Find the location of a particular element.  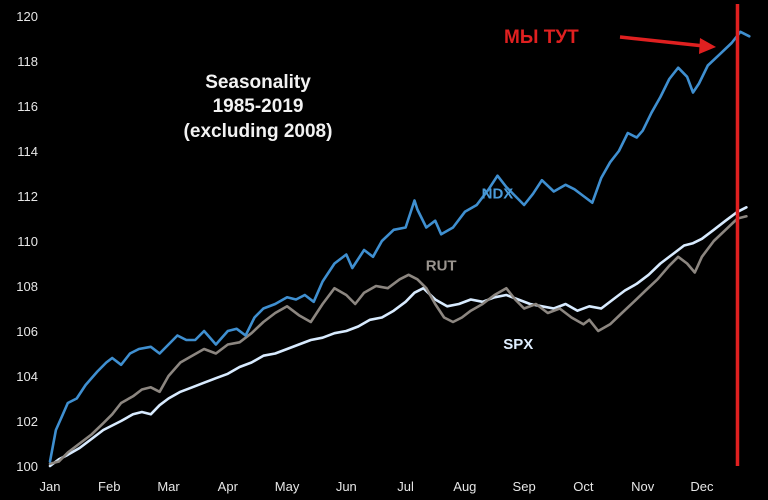

y-tick-label: 120 is located at coordinates (27, 16).